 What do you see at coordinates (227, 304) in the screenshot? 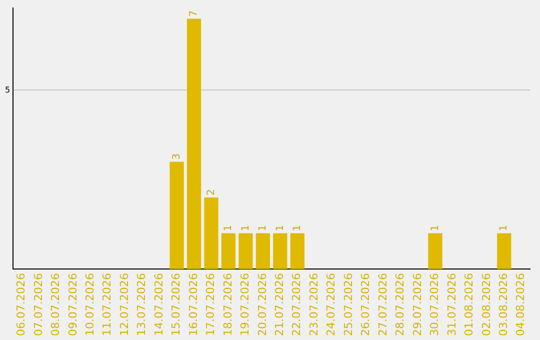
I see `x-tick-label: 18.07.2026` at bounding box center [227, 304].